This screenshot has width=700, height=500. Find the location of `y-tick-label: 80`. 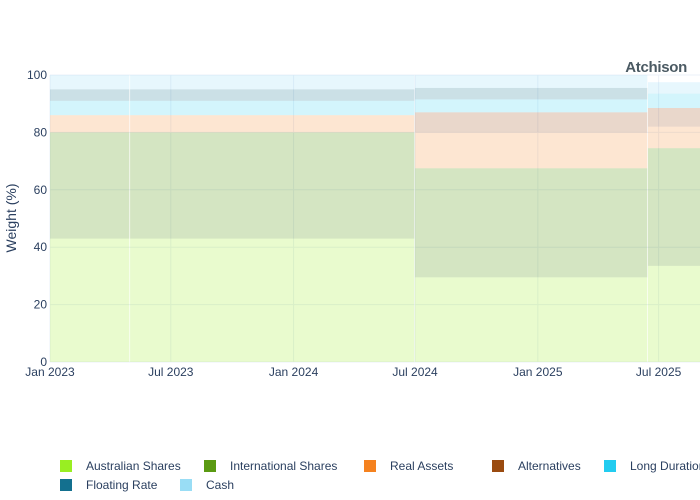

y-tick-label: 80 is located at coordinates (41, 132).